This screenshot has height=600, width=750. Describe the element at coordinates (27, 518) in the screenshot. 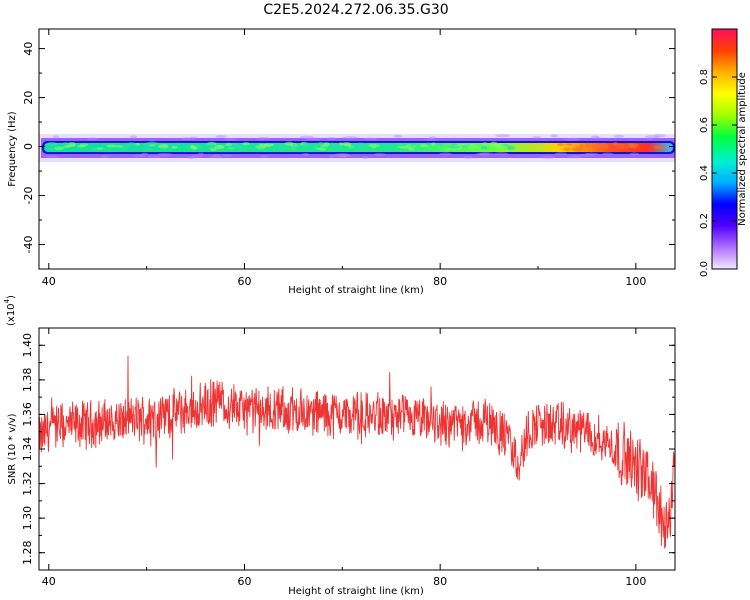

I see `bottom-y-tick-label: 1.30` at that location.